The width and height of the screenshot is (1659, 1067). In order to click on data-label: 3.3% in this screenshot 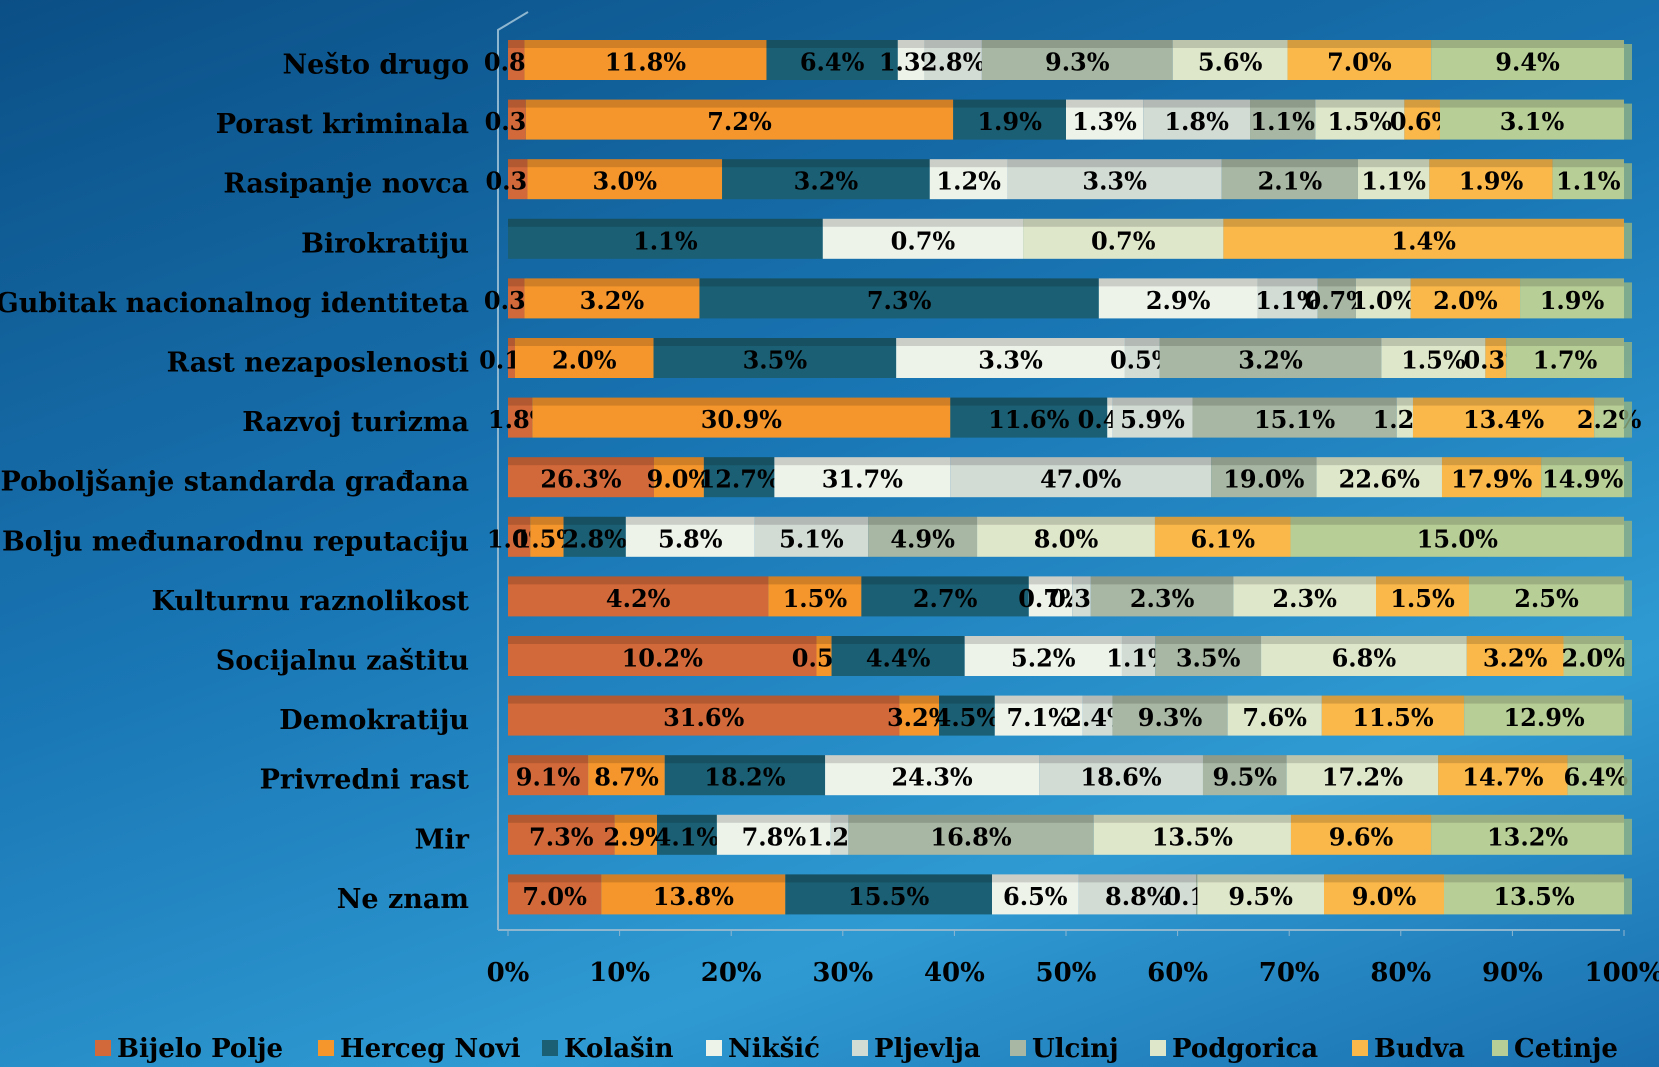, I will do `click(1010, 360)`.